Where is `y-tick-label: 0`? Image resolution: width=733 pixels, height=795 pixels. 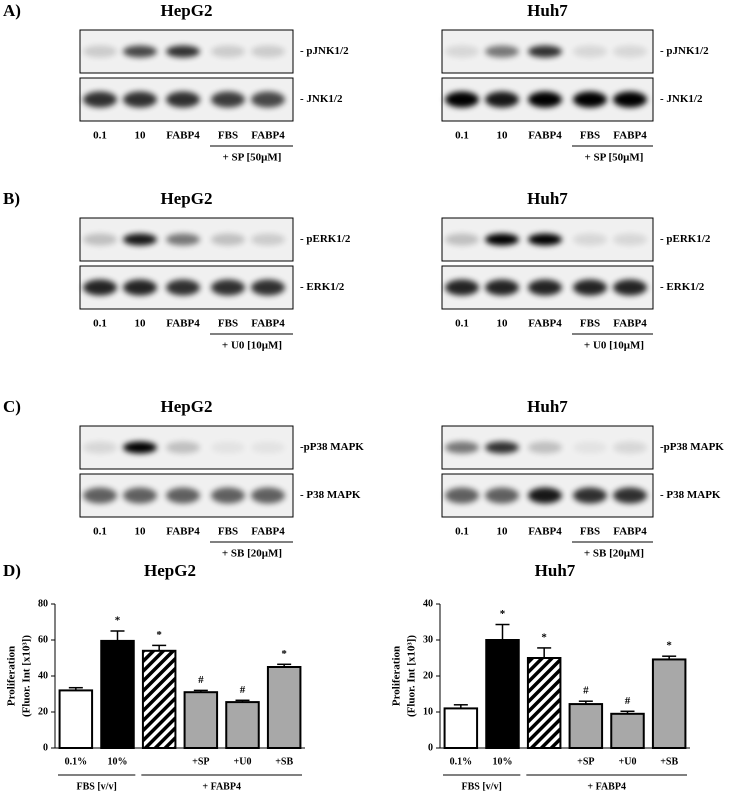
y-tick-label: 0 is located at coordinates (45, 747).